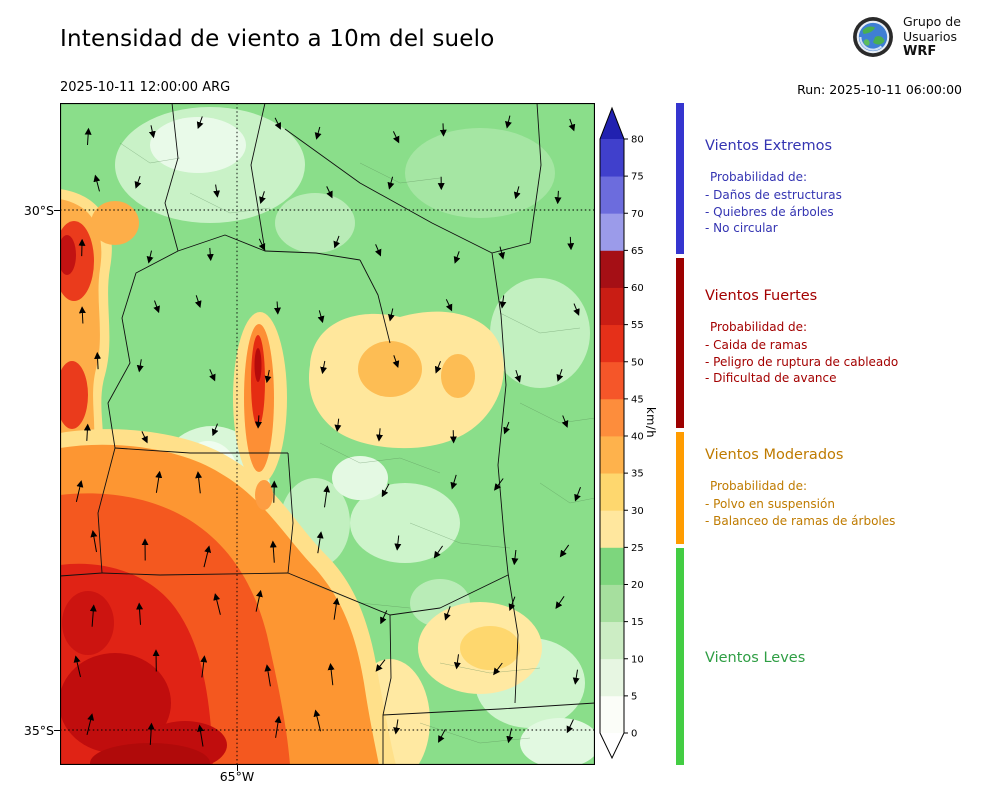 The image size is (1000, 800). What do you see at coordinates (637, 251) in the screenshot?
I see `svg-text: 65` at bounding box center [637, 251].